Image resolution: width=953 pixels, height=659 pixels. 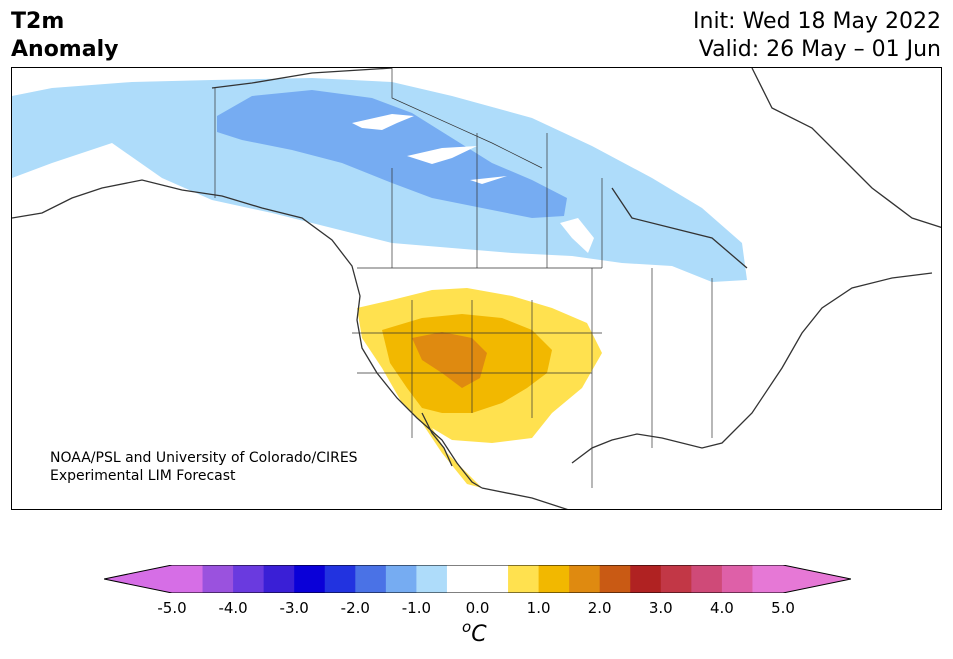 I want to click on colorbar-tick-label: 3.0, so click(x=660, y=608).